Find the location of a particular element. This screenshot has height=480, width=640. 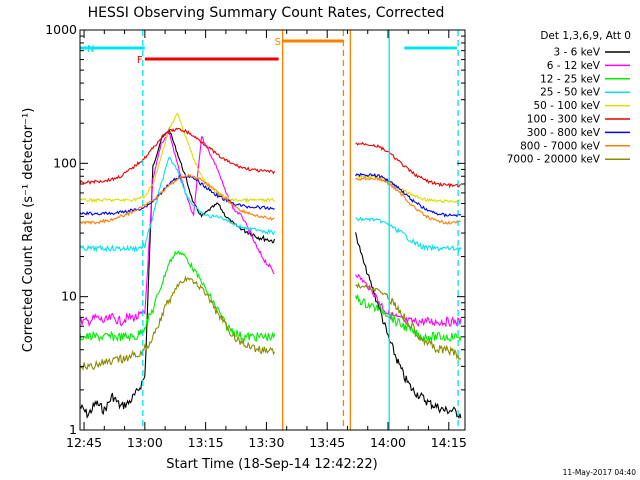

y-tick-label-3: 1000 is located at coordinates (61, 29).